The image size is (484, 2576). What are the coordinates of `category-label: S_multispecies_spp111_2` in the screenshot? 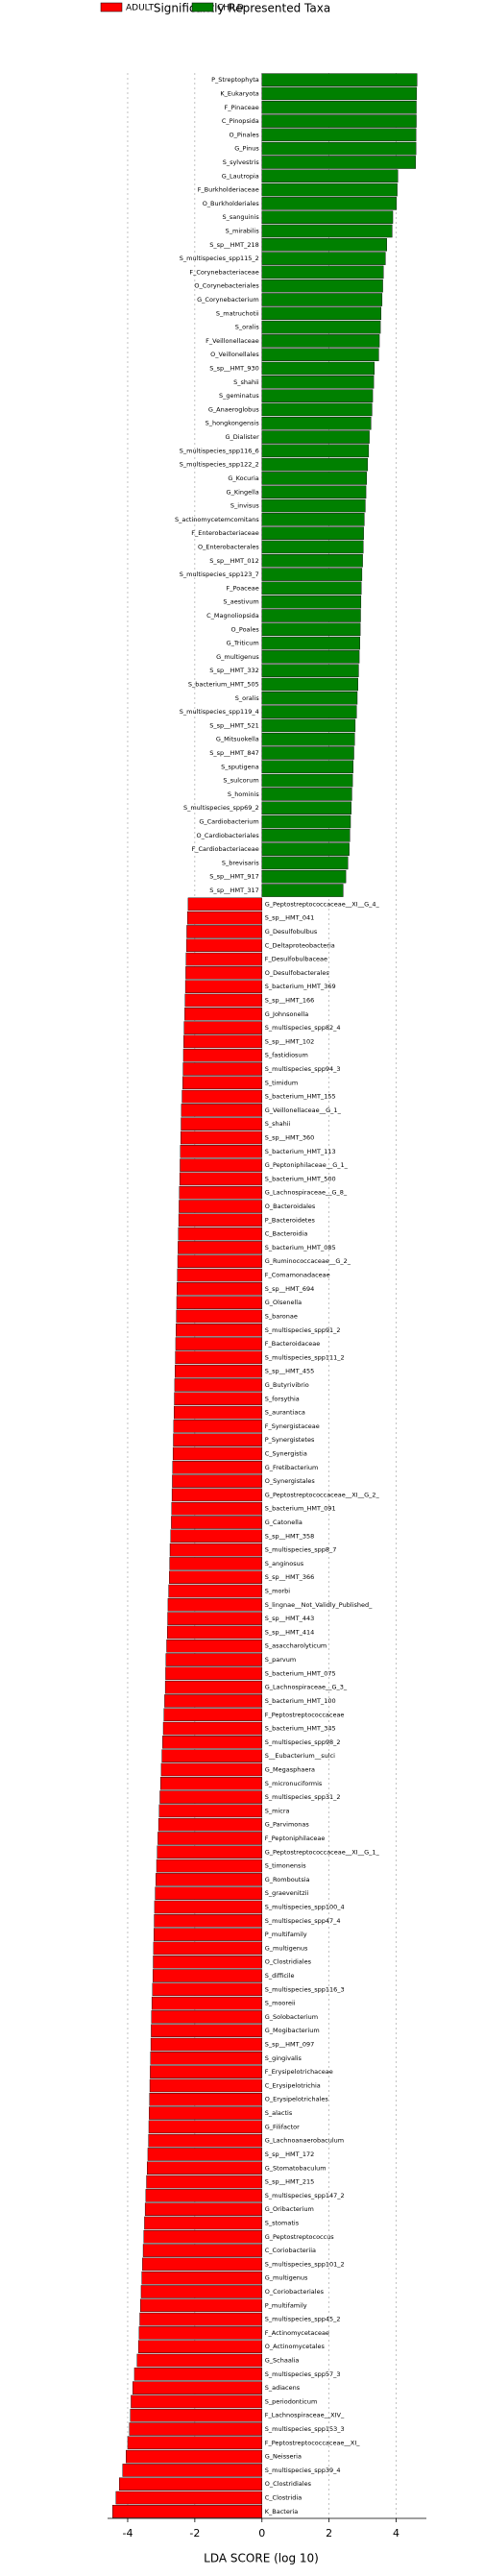 It's located at (305, 1357).